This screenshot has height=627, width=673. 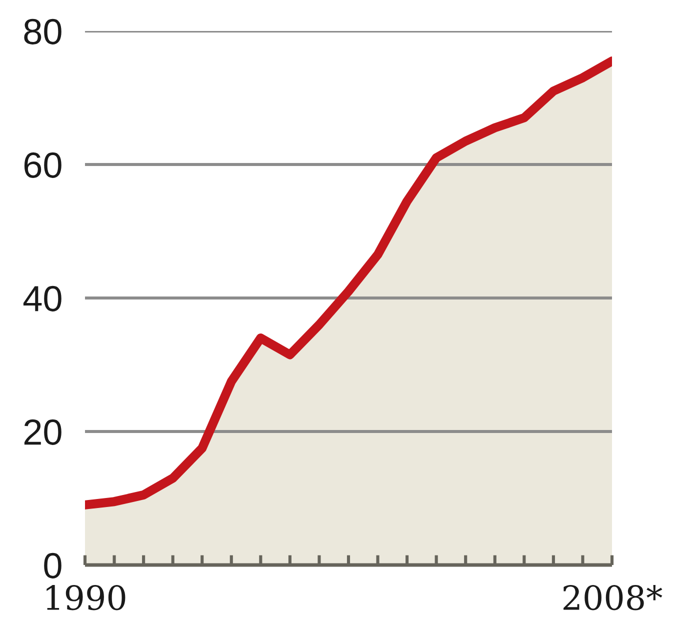 What do you see at coordinates (43, 31) in the screenshot?
I see `y-tick-label: 80` at bounding box center [43, 31].